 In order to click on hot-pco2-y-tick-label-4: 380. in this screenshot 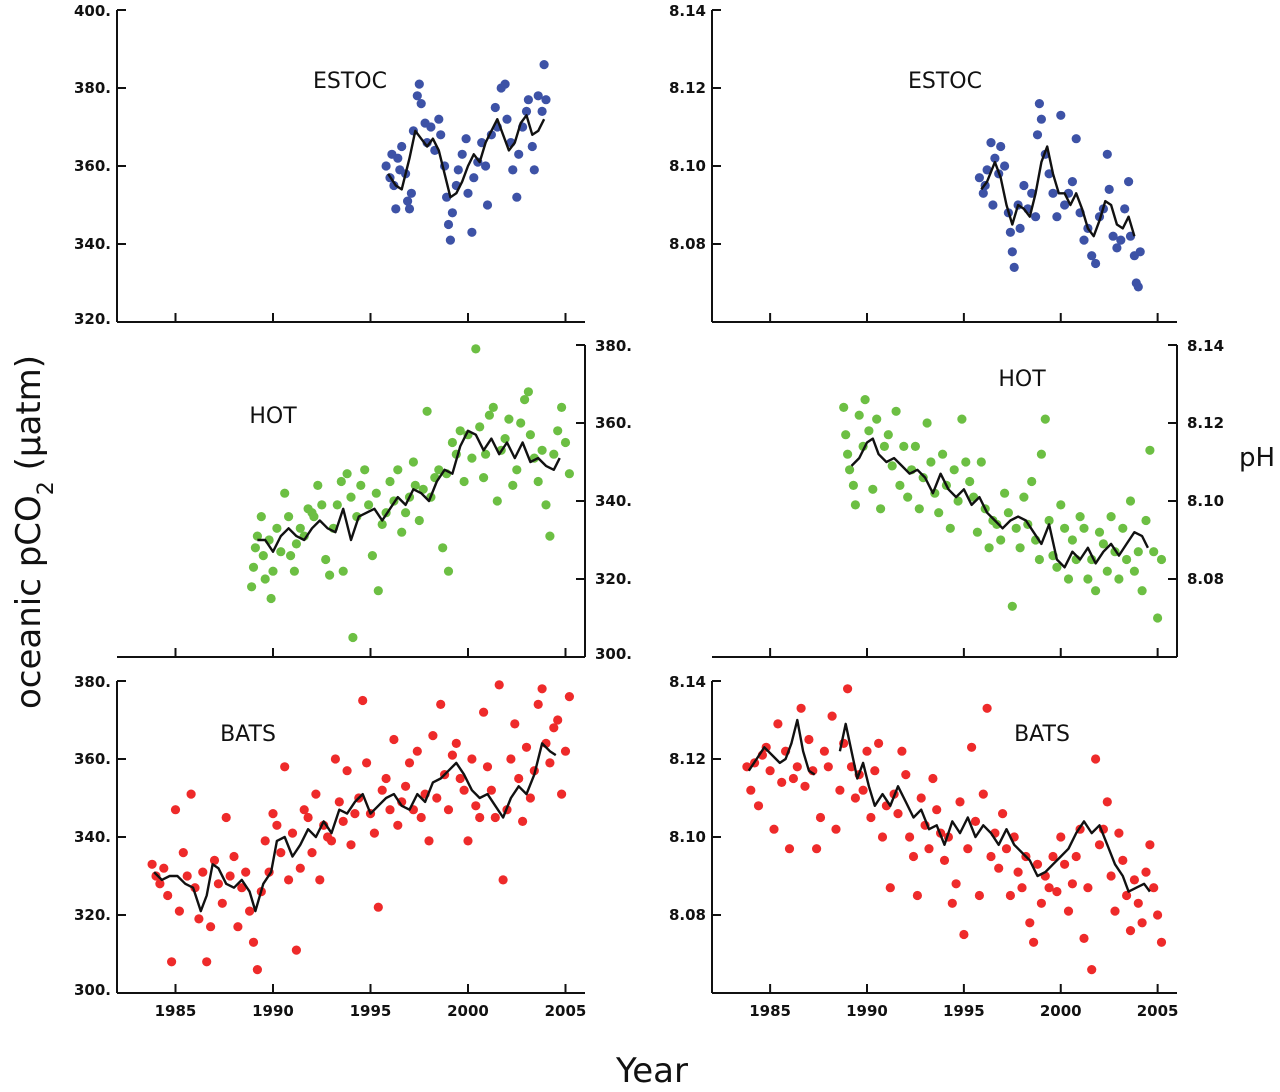, I will do `click(613, 346)`.